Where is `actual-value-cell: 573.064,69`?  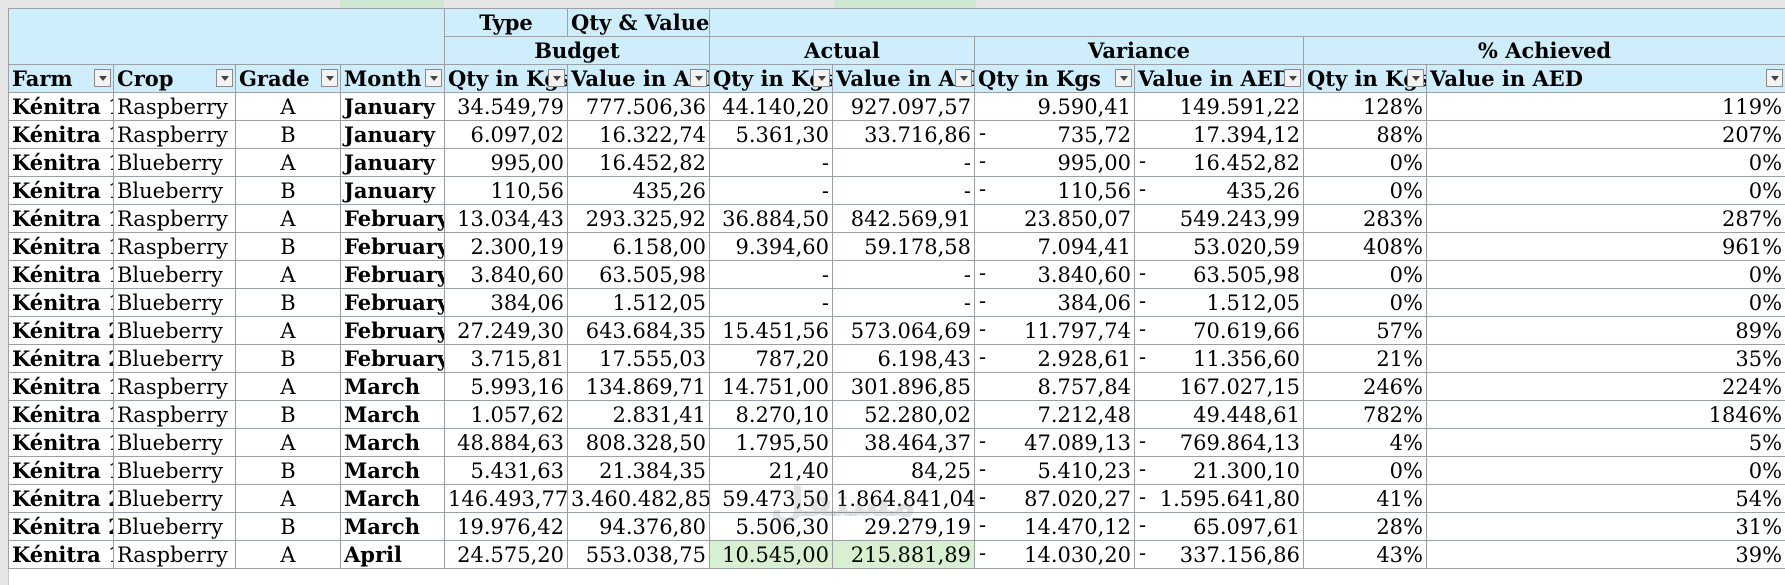 actual-value-cell: 573.064,69 is located at coordinates (903, 330).